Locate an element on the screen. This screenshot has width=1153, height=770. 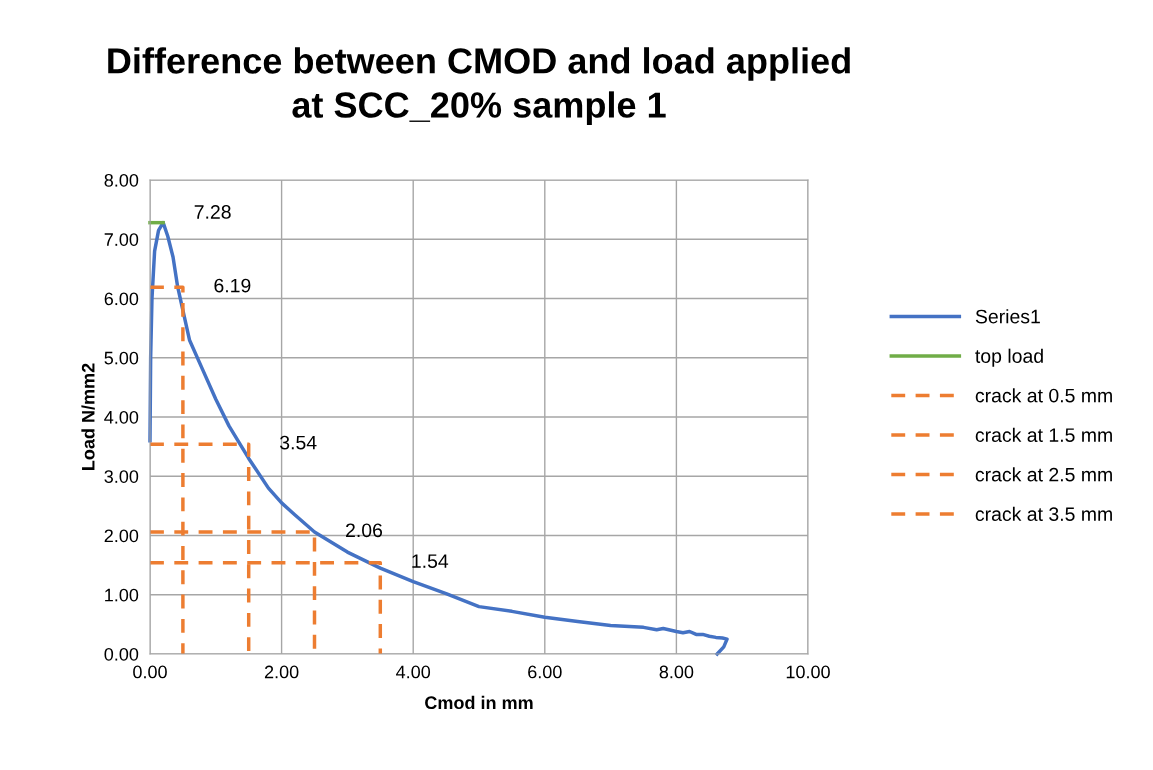
y-tick-label: 5.00 is located at coordinates (121, 358).